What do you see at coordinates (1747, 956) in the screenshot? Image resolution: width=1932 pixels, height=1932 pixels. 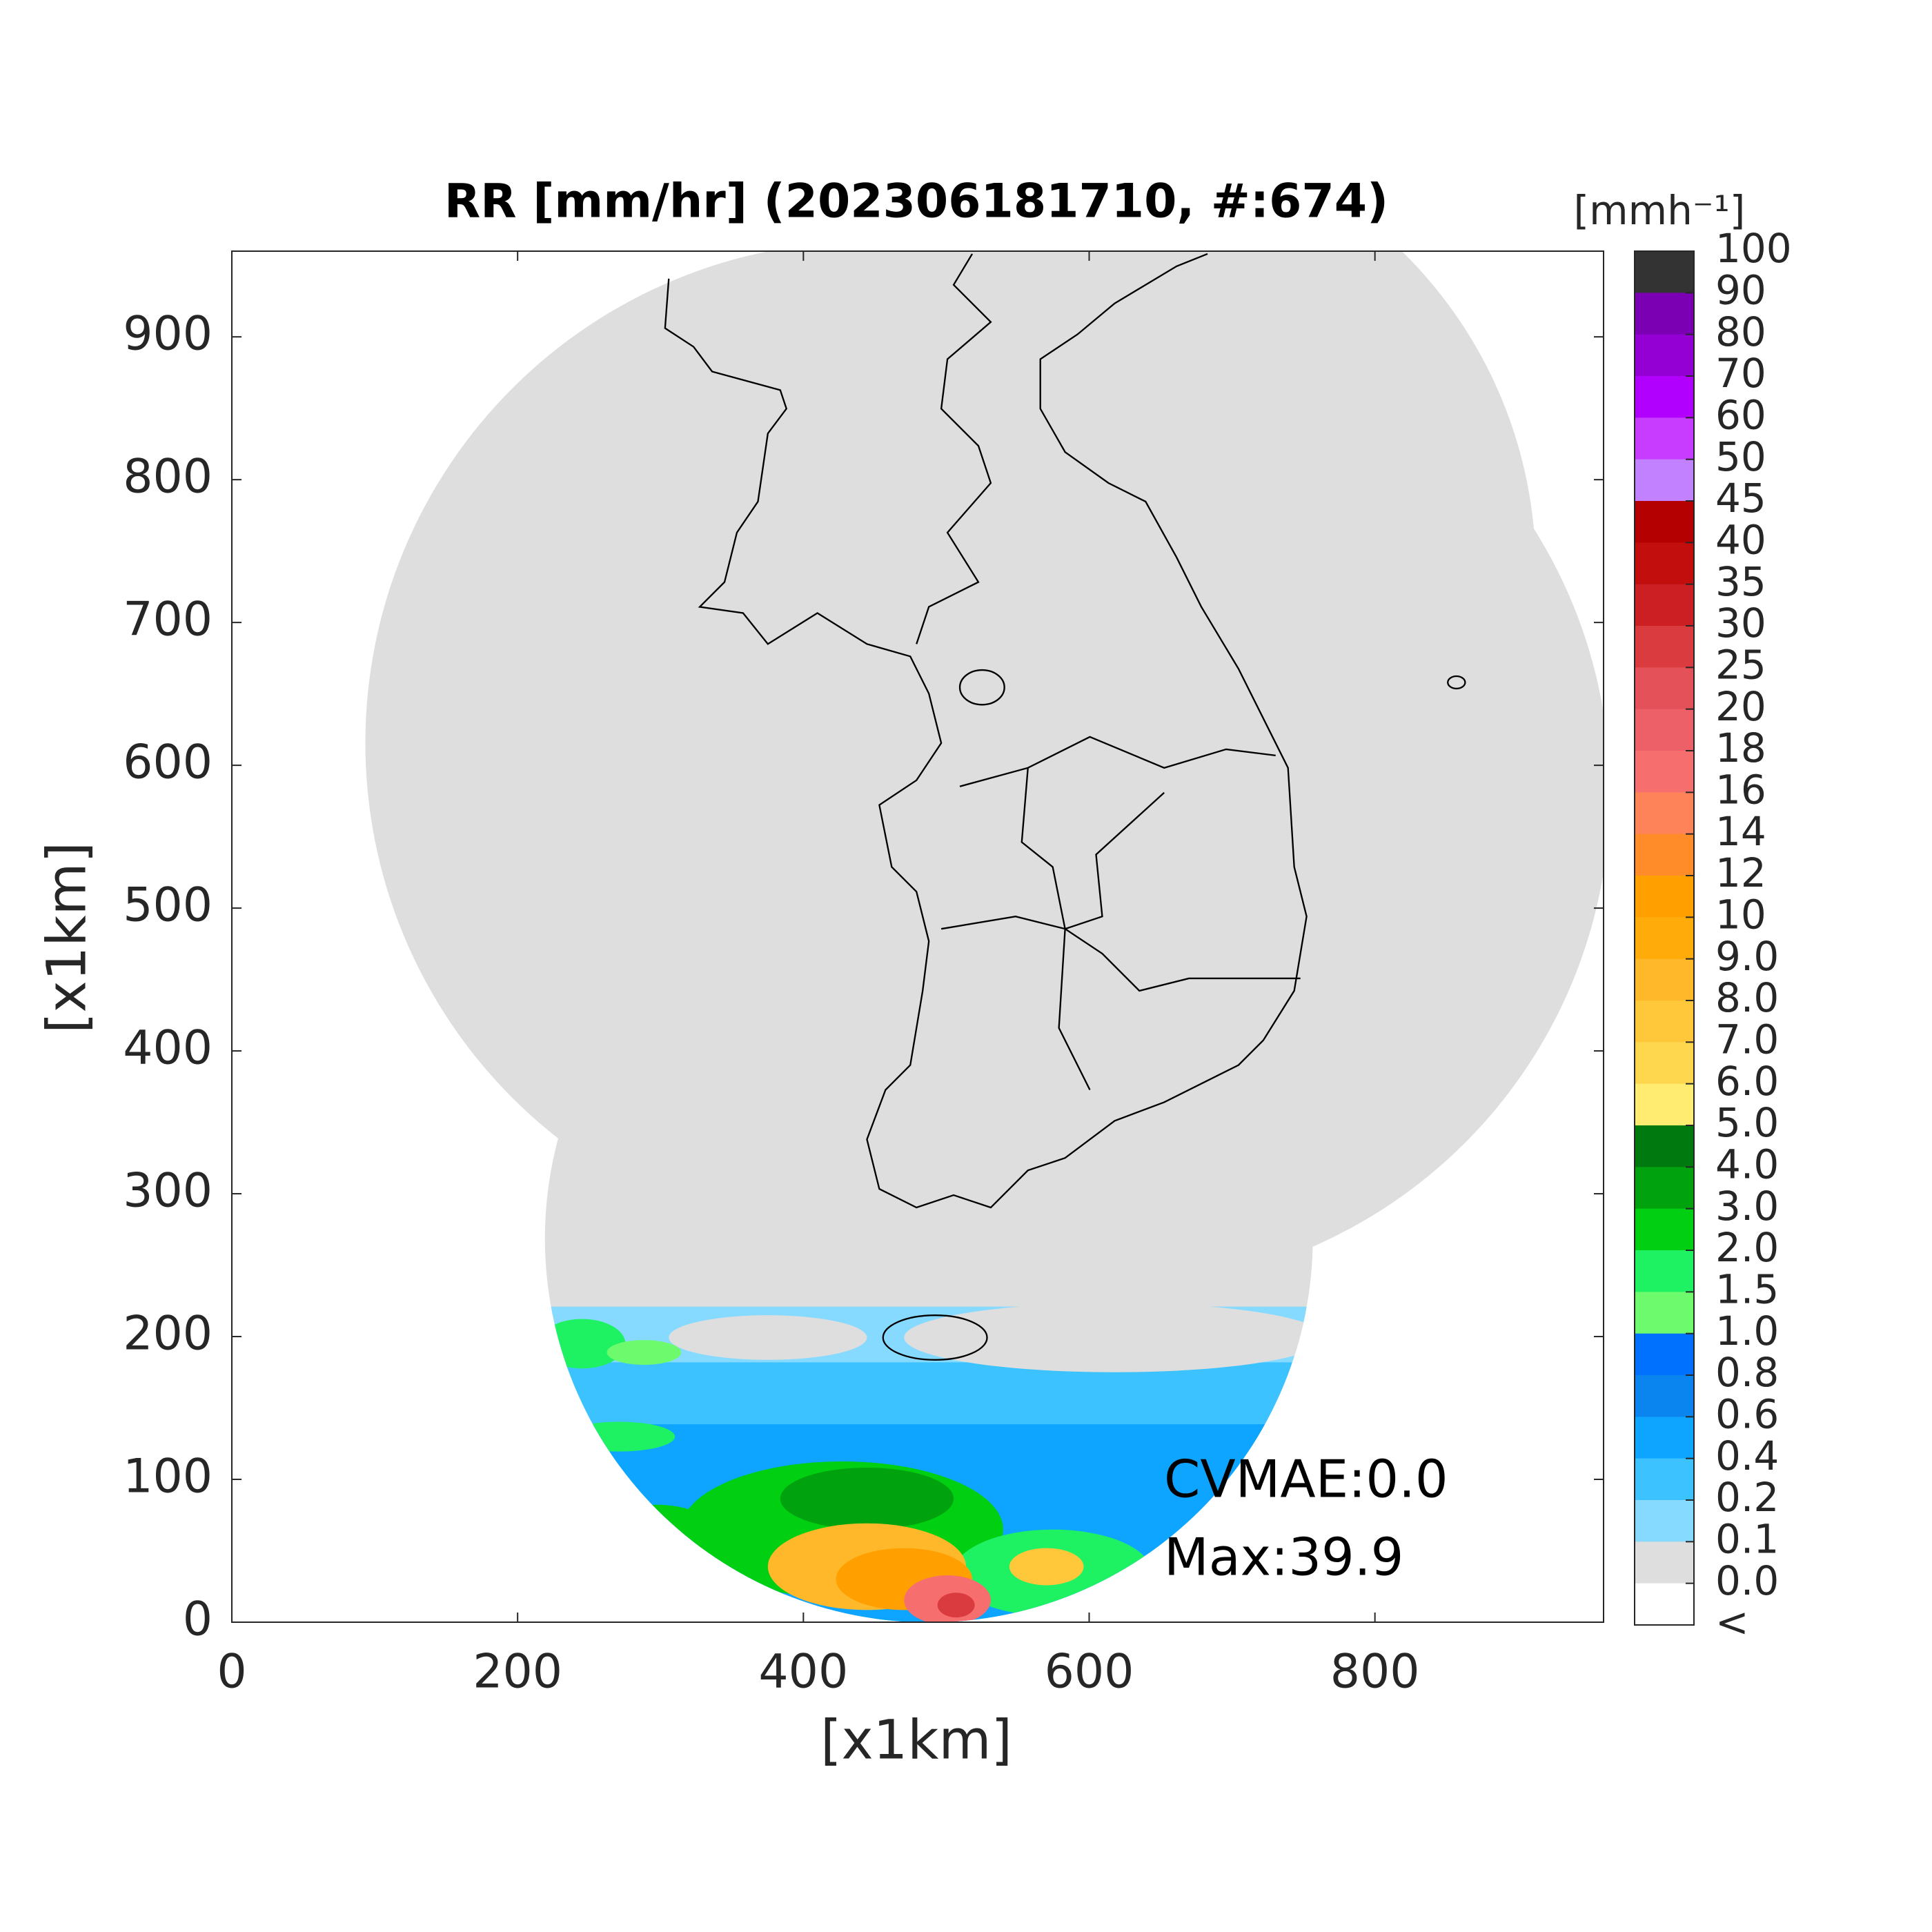 I see `colorbar-tick-label: 9.0` at bounding box center [1747, 956].